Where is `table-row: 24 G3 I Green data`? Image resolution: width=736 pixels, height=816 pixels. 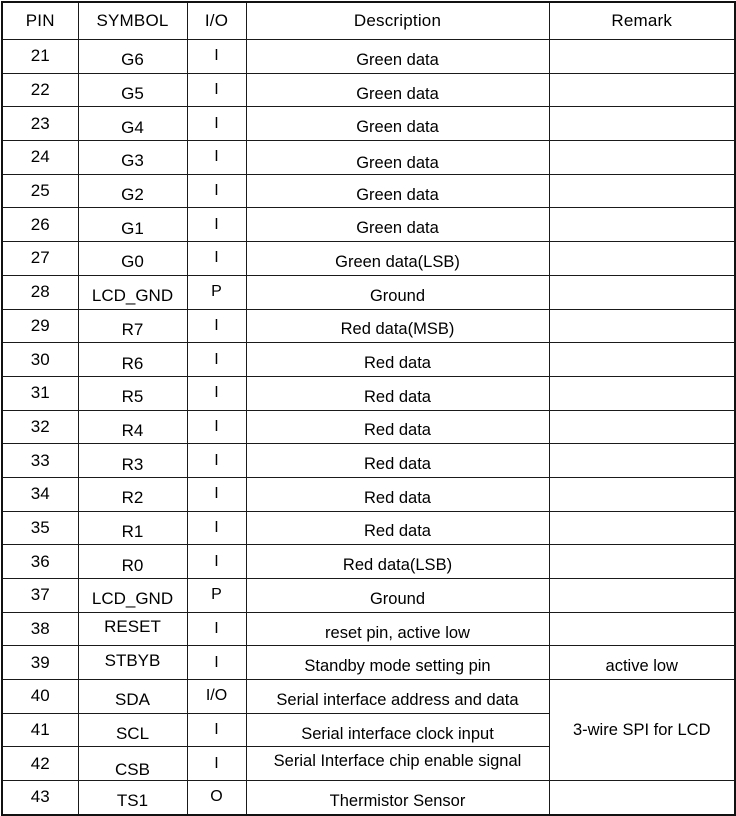
table-row: 24 G3 I Green data is located at coordinates (368, 157).